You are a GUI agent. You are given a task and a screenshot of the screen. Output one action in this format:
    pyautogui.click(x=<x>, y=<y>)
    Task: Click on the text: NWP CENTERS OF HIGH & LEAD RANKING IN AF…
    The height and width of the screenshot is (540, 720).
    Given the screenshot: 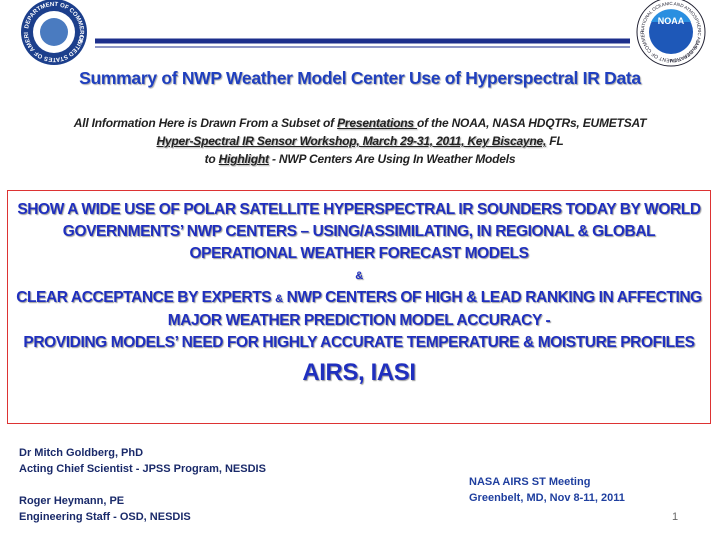 What is the action you would take?
    pyautogui.click(x=434, y=309)
    